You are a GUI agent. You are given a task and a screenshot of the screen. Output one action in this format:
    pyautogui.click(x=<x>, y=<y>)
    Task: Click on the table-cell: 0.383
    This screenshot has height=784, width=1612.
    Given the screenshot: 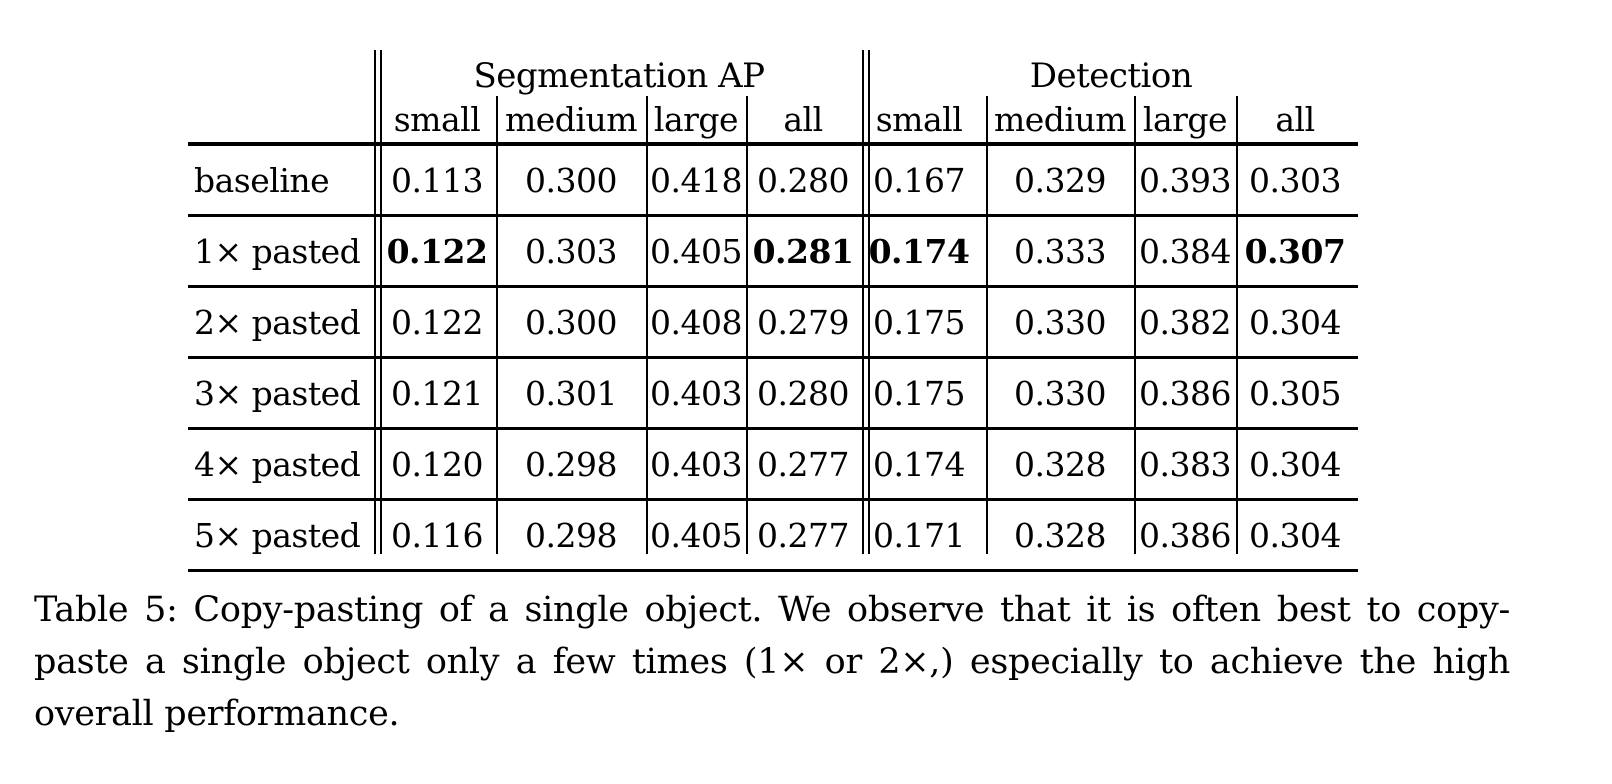 What is the action you would take?
    pyautogui.click(x=1185, y=464)
    